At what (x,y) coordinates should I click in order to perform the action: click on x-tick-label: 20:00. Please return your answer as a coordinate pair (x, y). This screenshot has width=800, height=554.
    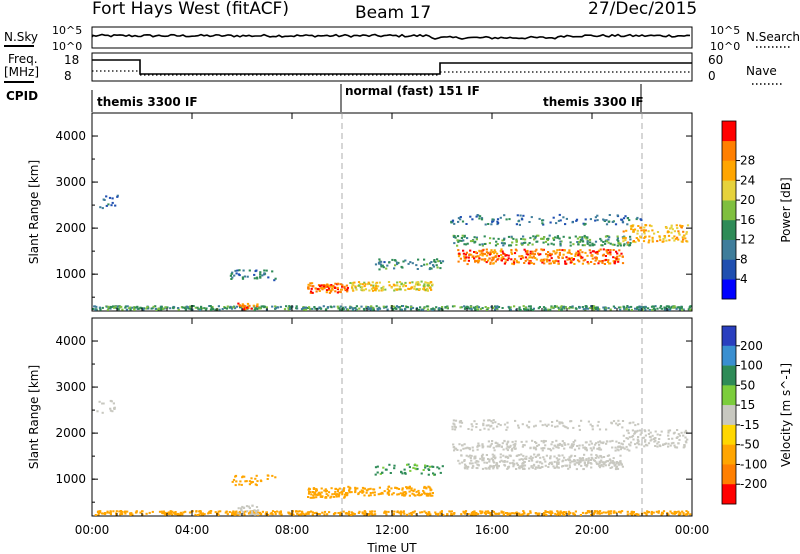
    Looking at the image, I should click on (592, 530).